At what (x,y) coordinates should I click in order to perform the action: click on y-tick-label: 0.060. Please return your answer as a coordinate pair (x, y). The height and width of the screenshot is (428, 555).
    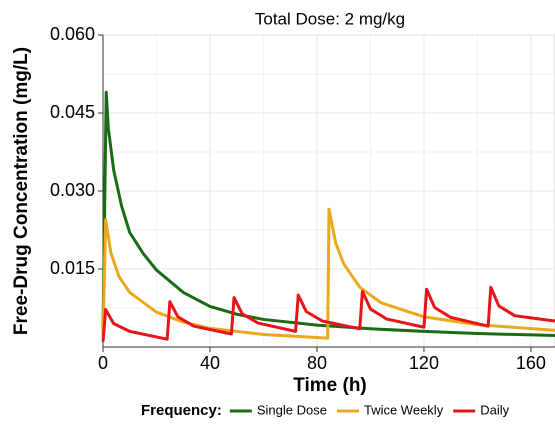
    Looking at the image, I should click on (72, 34).